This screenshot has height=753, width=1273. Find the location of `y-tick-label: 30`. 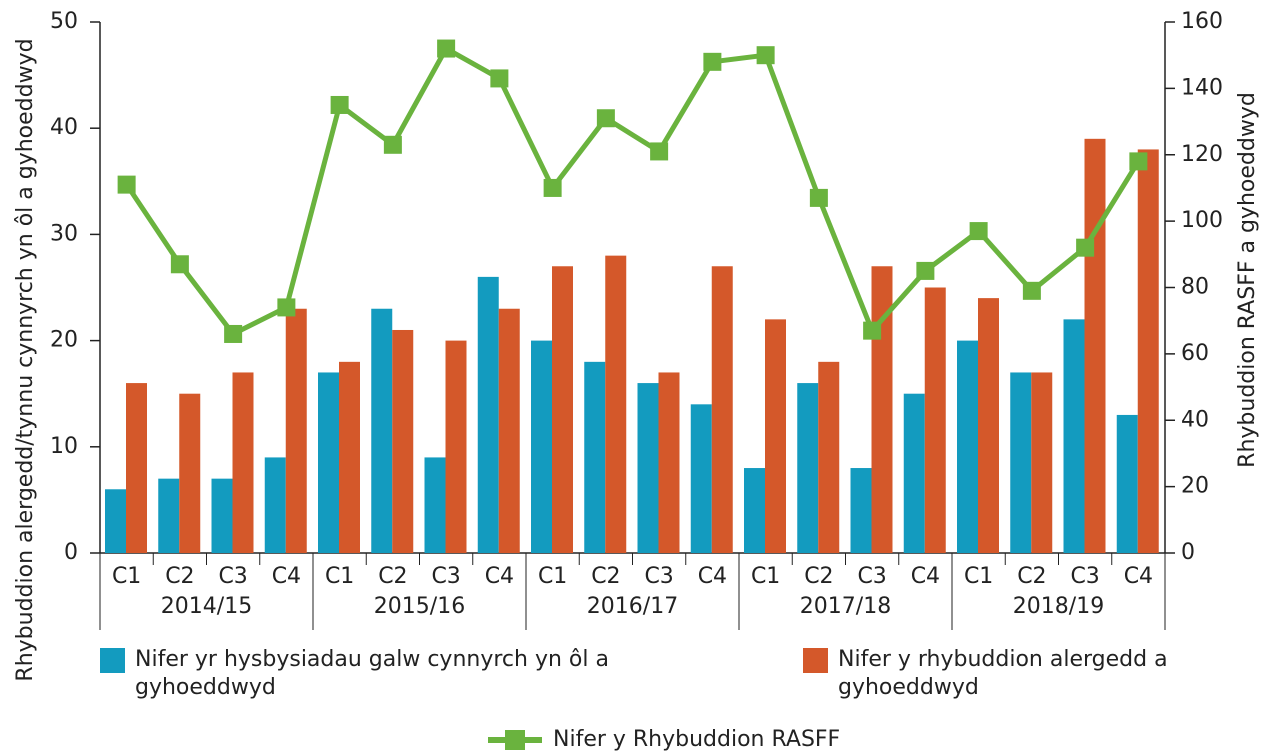

y-tick-label: 30 is located at coordinates (64, 233).